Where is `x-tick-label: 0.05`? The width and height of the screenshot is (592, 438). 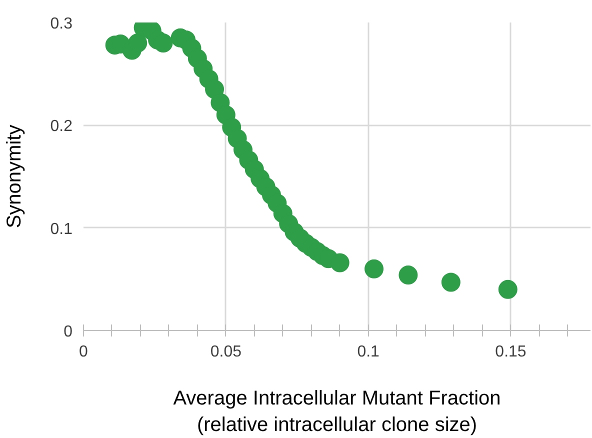
x-tick-label: 0.05 is located at coordinates (226, 352).